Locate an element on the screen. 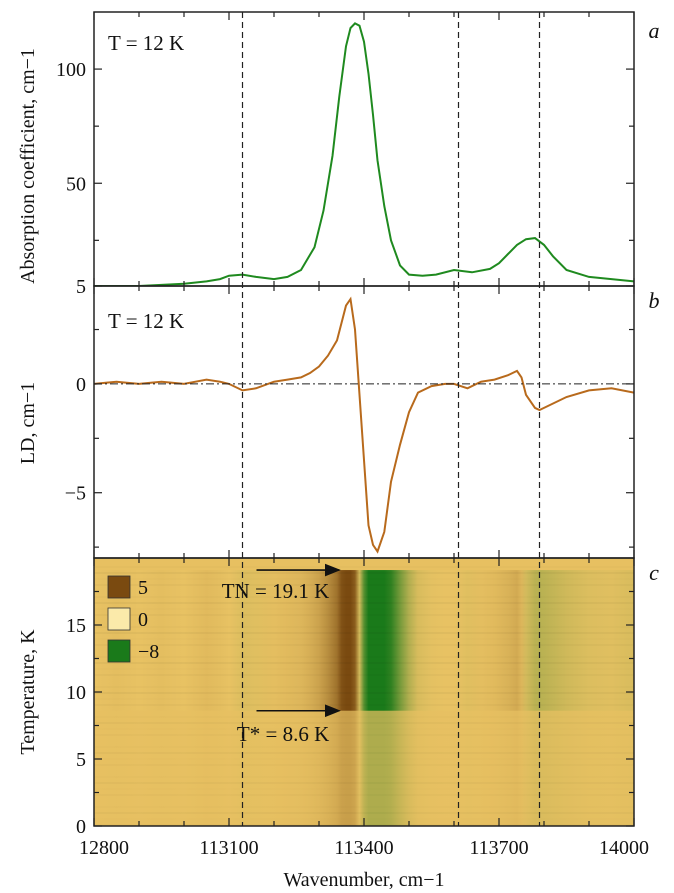 The width and height of the screenshot is (674, 893). heatmap-band is located at coordinates (364, 640).